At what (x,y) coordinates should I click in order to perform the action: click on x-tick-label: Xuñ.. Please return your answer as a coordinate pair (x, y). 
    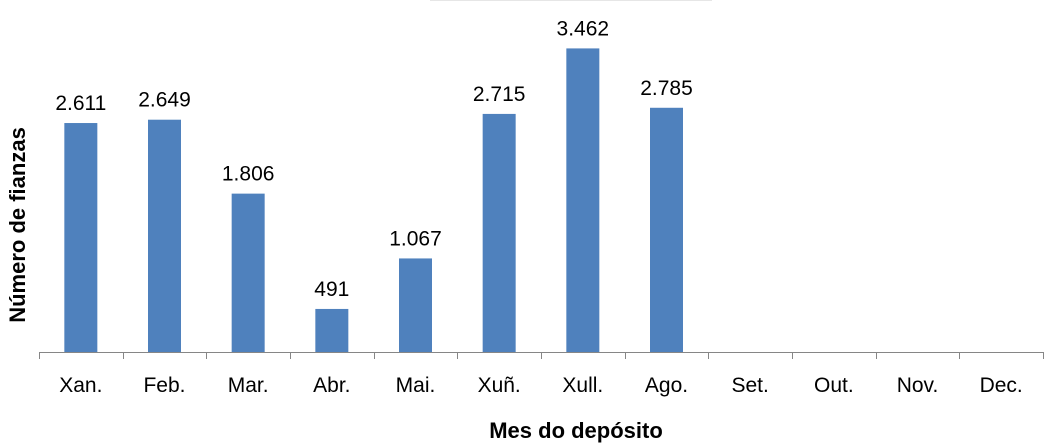
    Looking at the image, I should click on (499, 385).